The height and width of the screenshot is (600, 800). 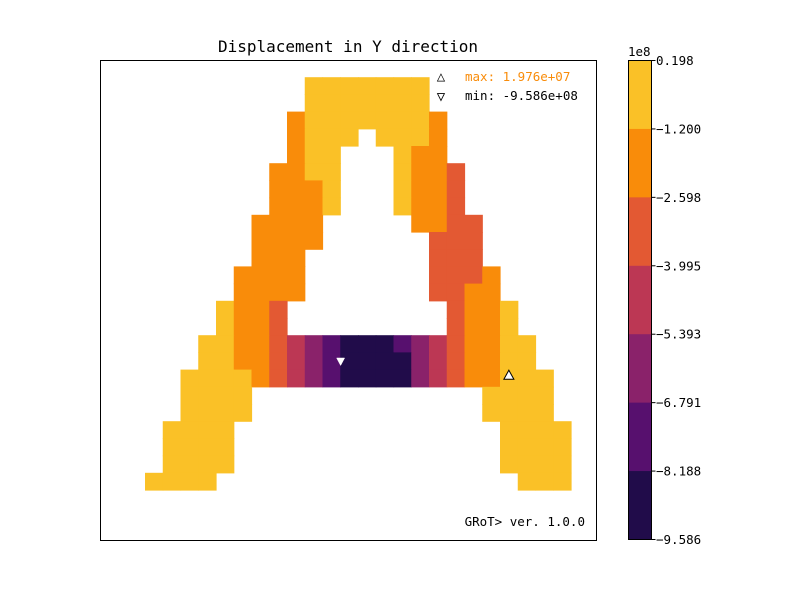 I want to click on colorbar-tick-label: −8.188, so click(x=678, y=471).